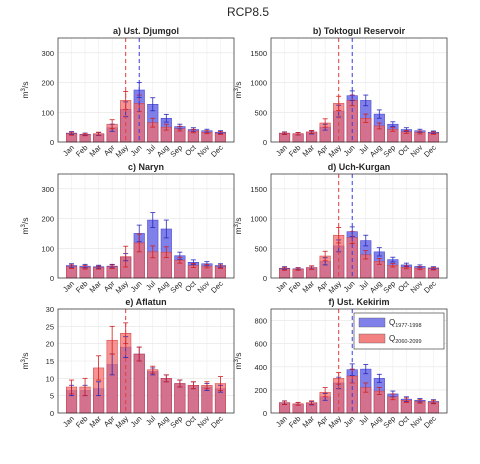  Describe the element at coordinates (405, 323) in the screenshot. I see `legend-label-baseline: Q1977-1998` at that location.